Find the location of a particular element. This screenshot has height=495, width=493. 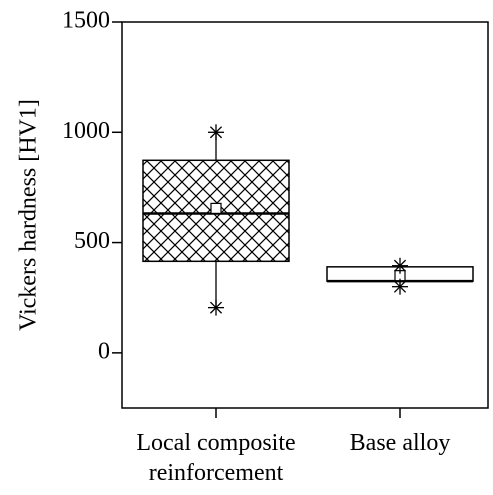

y-tick-label: 0 is located at coordinates (104, 351).